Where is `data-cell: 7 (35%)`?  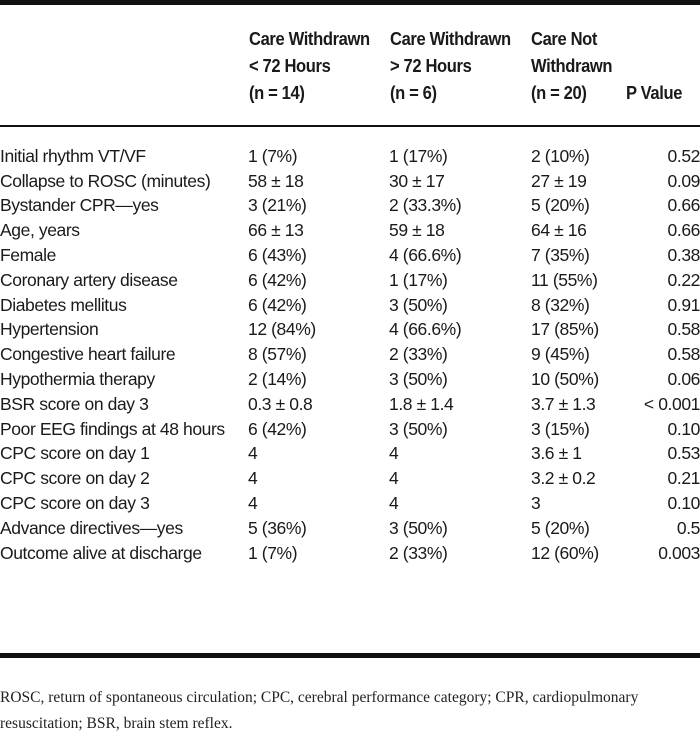 data-cell: 7 (35%) is located at coordinates (560, 255).